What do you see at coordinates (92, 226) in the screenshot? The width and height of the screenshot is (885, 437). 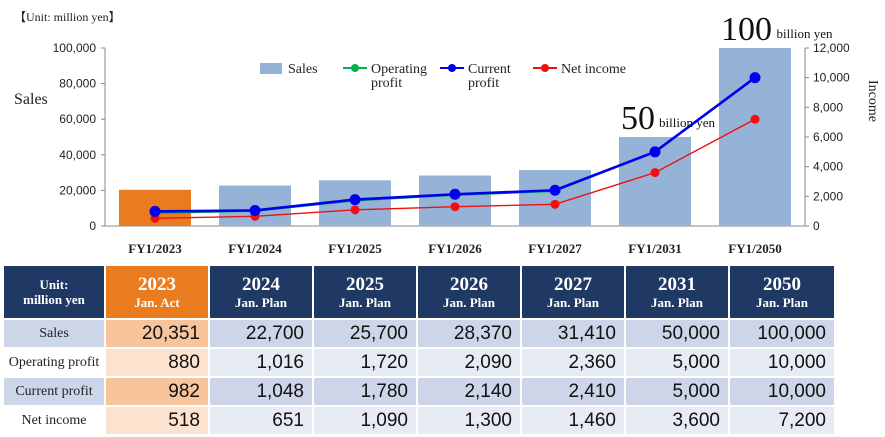 I see `y-tick-label: 0` at bounding box center [92, 226].